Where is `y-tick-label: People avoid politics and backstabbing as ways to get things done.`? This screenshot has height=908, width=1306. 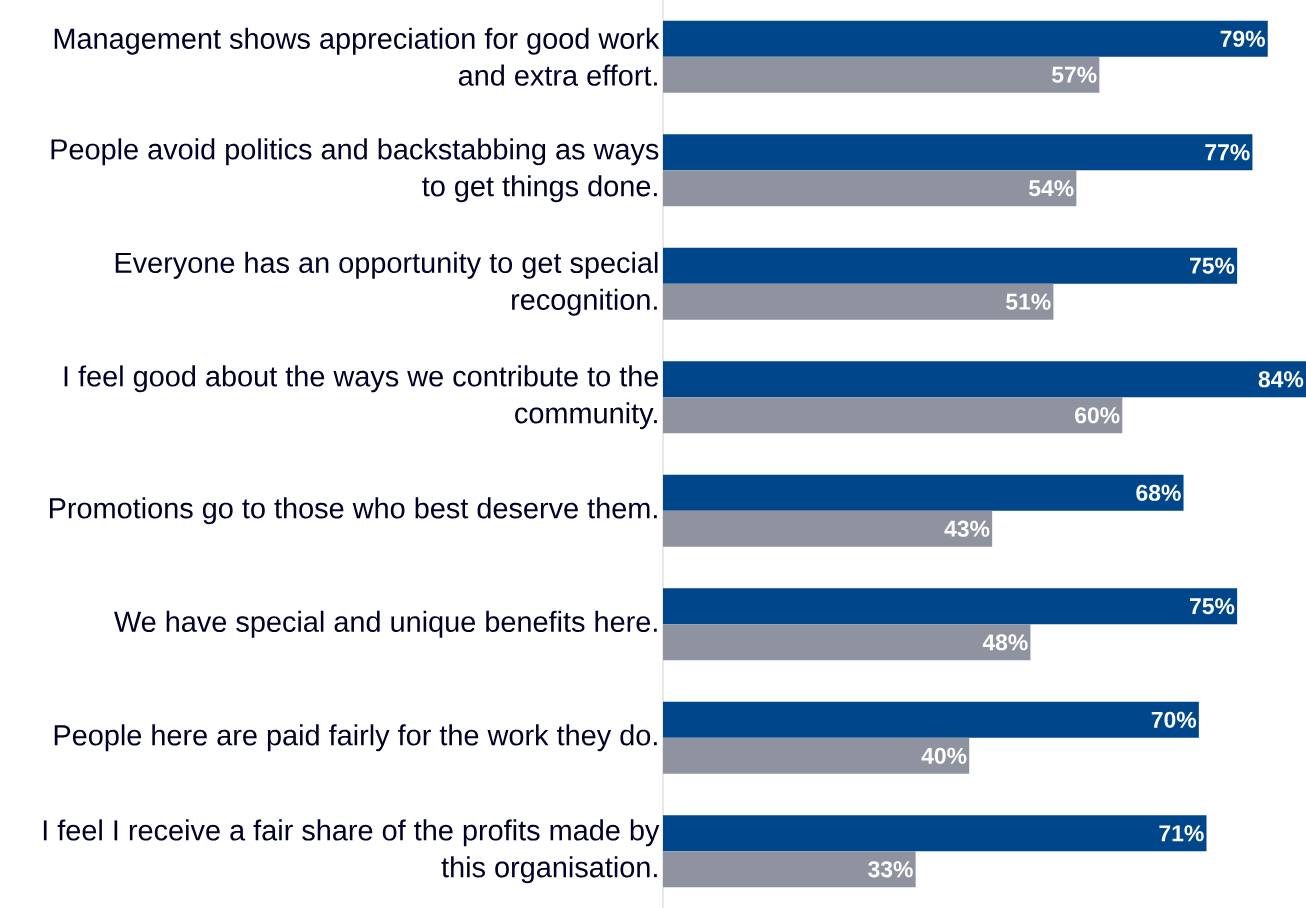 y-tick-label: People avoid politics and backstabbing as ways to get things done. is located at coordinates (355, 170).